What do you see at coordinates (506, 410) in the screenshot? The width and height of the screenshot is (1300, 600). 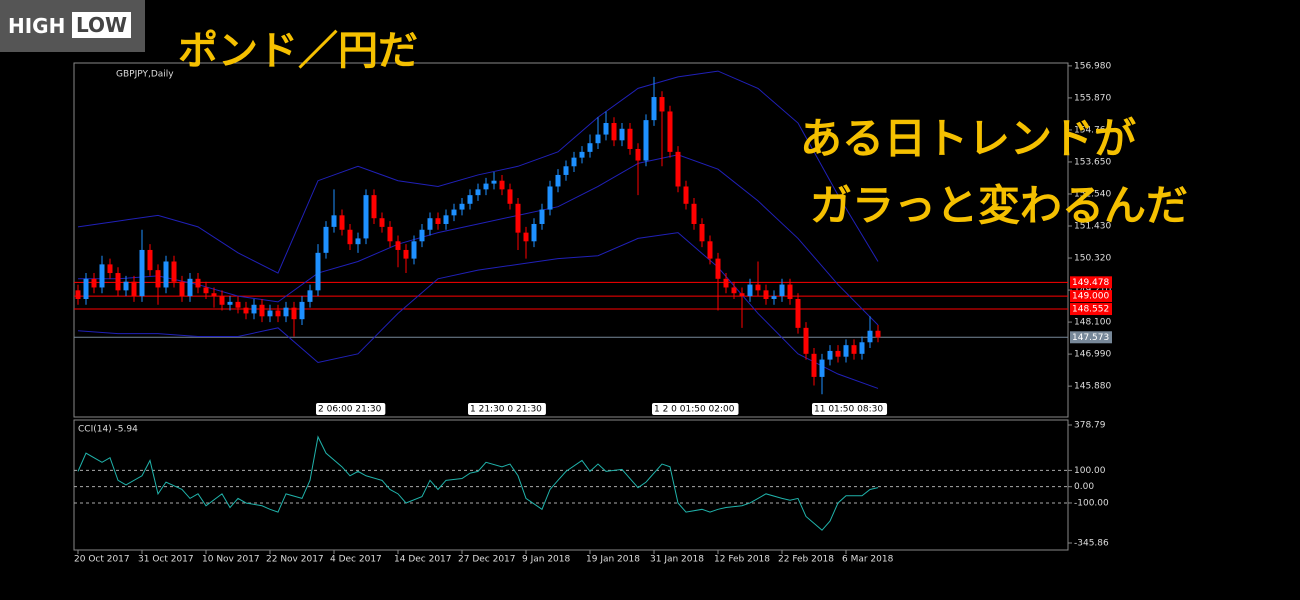 I see `event-label: 1 21:30 0 21:30` at bounding box center [506, 410].